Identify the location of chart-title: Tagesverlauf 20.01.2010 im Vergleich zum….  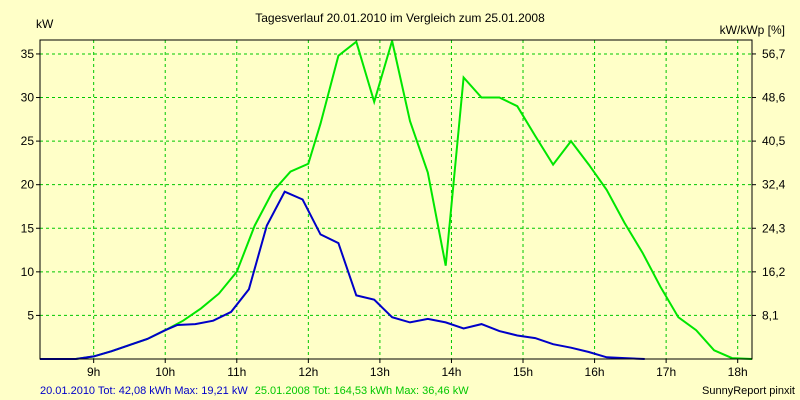
(400, 18).